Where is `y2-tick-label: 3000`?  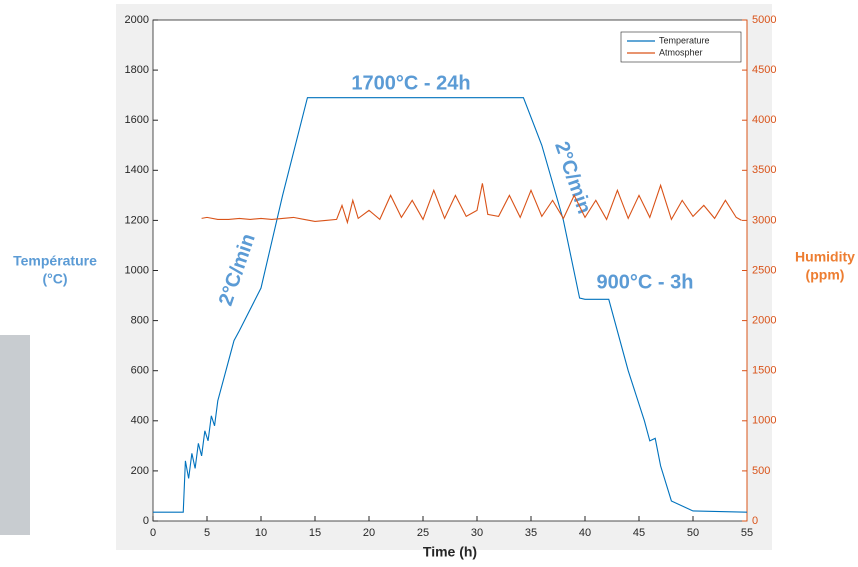 y2-tick-label: 3000 is located at coordinates (764, 220).